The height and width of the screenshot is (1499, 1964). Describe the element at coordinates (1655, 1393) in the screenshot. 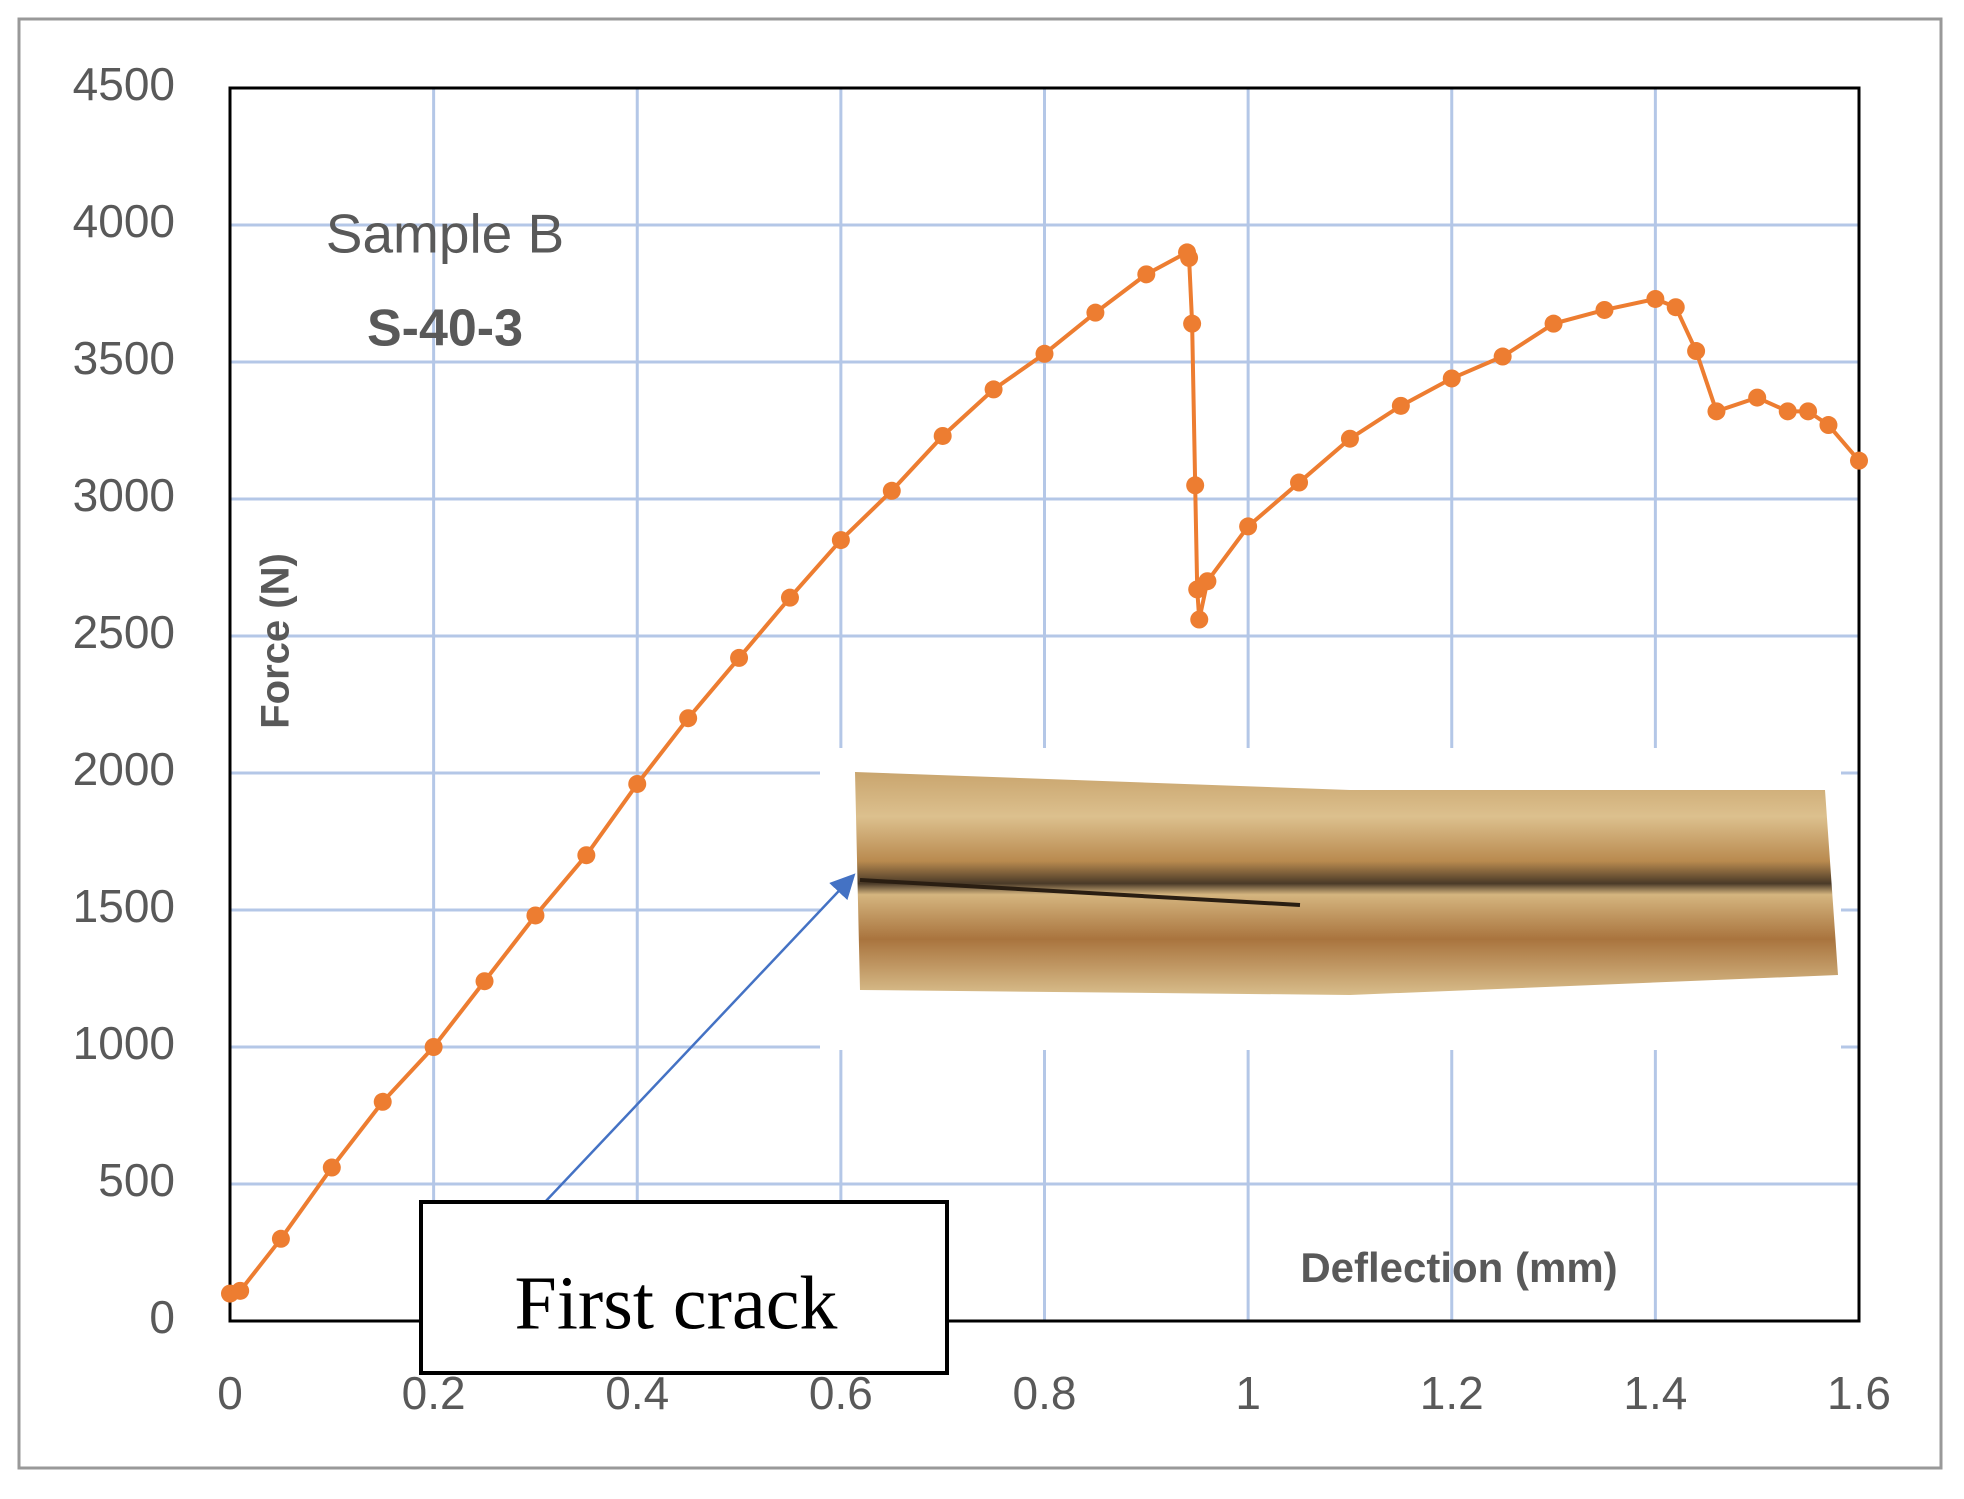

I see `x-tick-label: 1.4` at that location.